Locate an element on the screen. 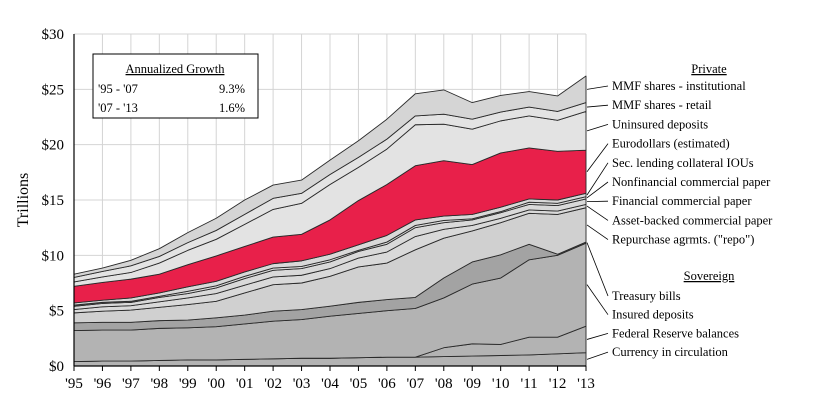  x-tick-label: '02 is located at coordinates (273, 384).